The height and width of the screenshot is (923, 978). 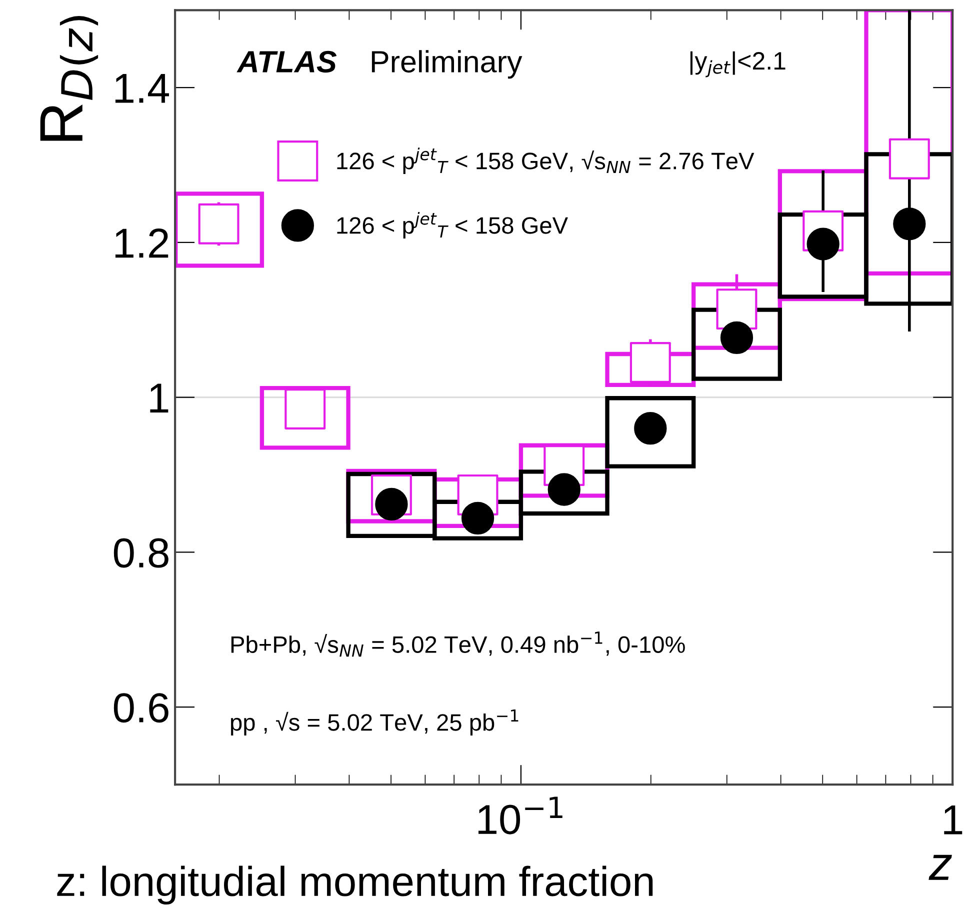 What do you see at coordinates (141, 553) in the screenshot?
I see `y-tick-label: 0.8` at bounding box center [141, 553].